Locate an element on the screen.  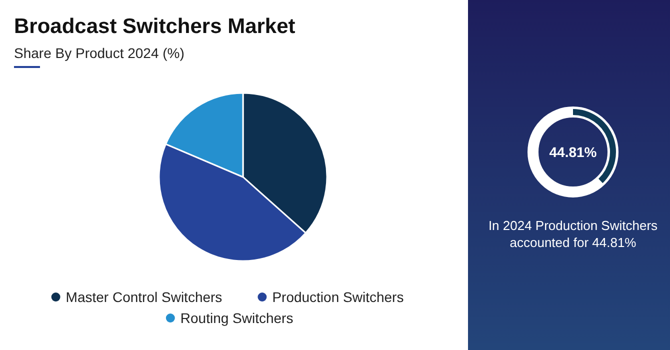
legend-label: Routing Switchers is located at coordinates (237, 318).